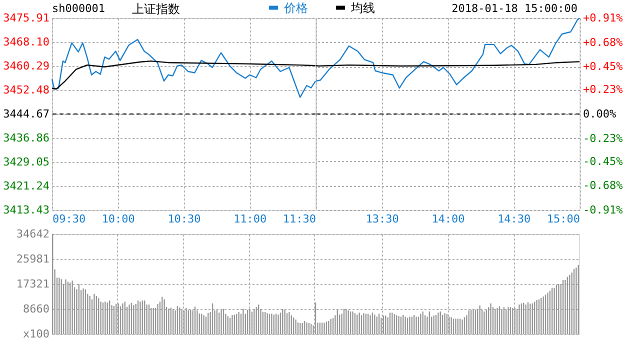 The image size is (634, 358). Describe the element at coordinates (362, 7) in the screenshot. I see `legend-label: 均线` at that location.